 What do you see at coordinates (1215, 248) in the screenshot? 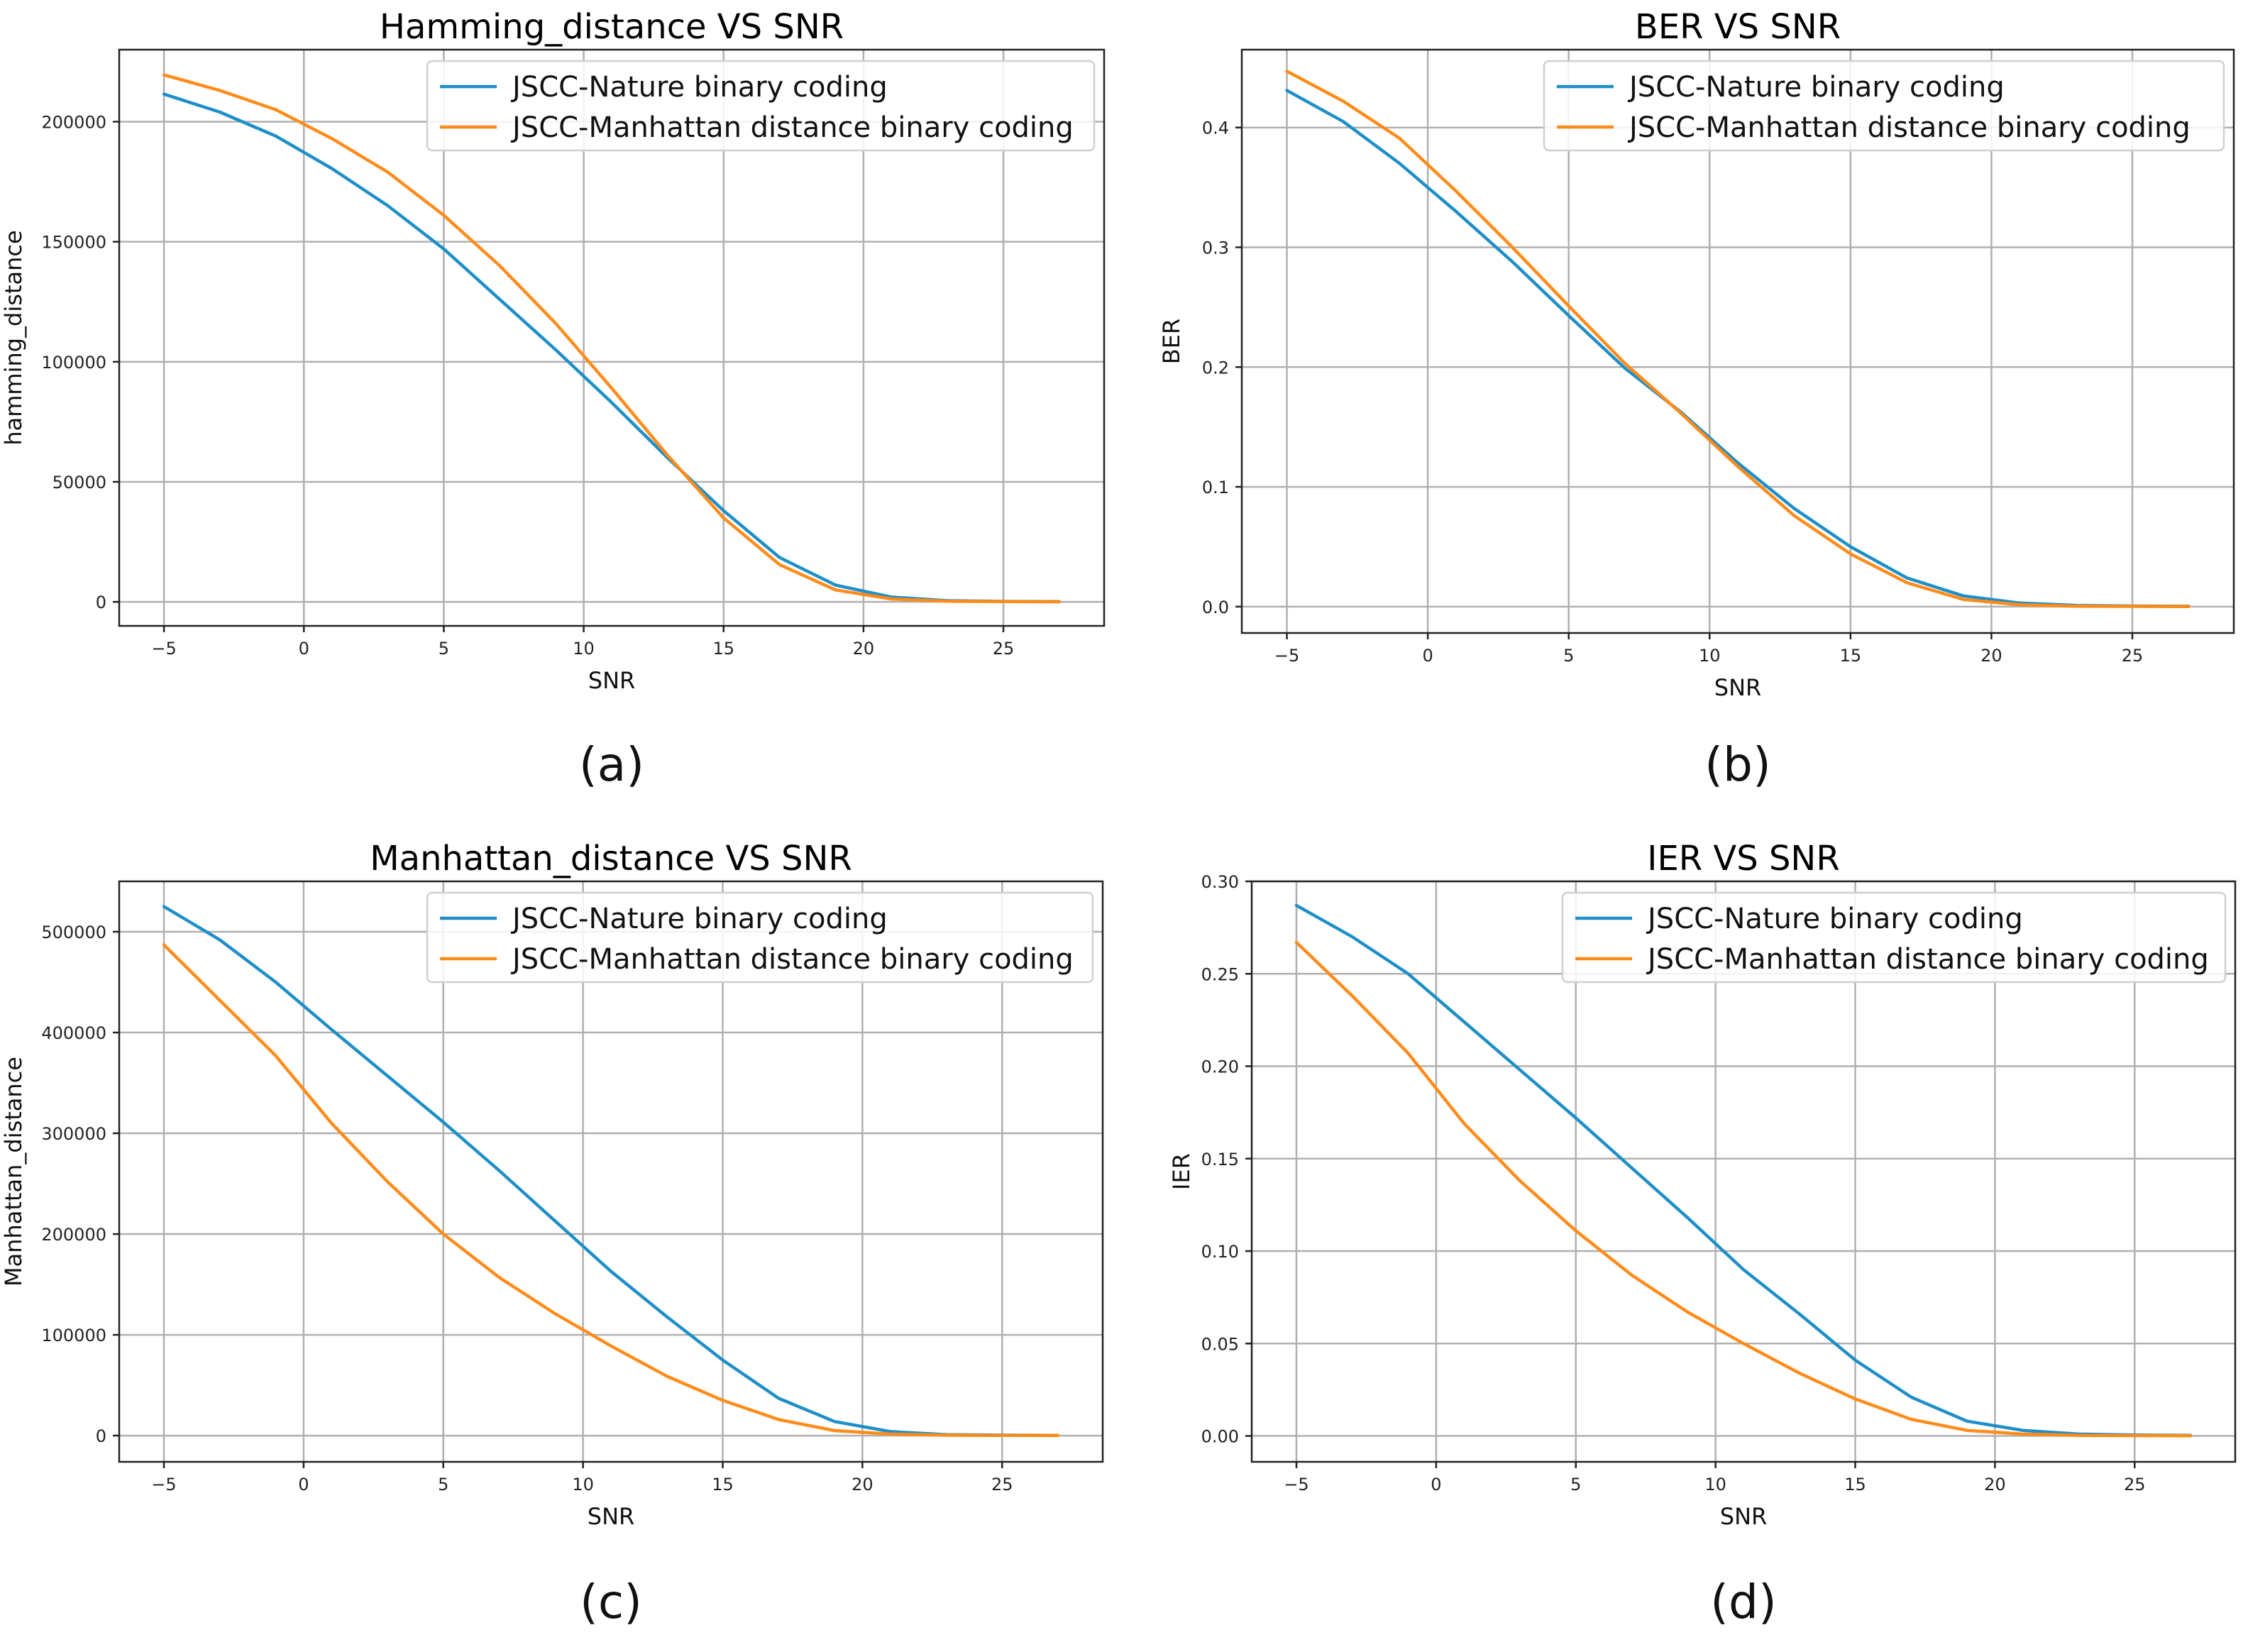
I see `y-tick-label: 0.3` at bounding box center [1215, 248].